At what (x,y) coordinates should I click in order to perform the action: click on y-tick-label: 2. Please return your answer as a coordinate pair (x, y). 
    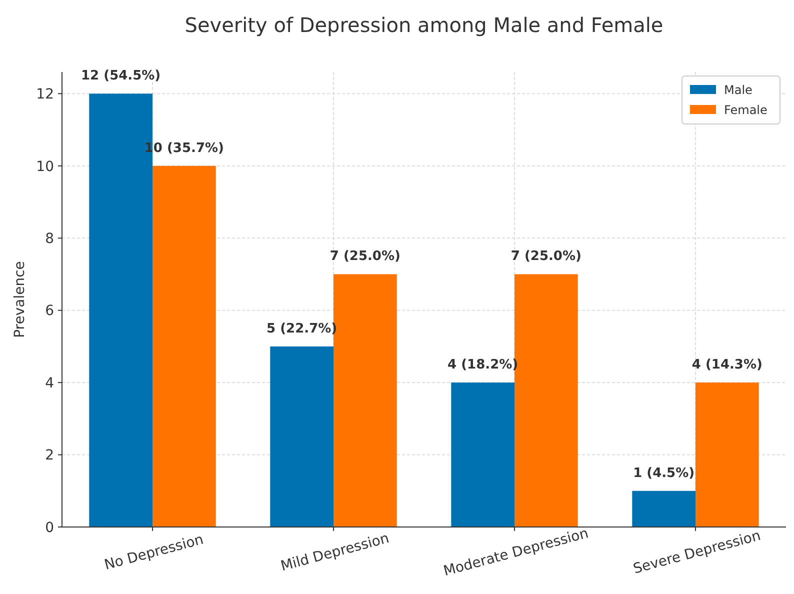
    Looking at the image, I should click on (49, 456).